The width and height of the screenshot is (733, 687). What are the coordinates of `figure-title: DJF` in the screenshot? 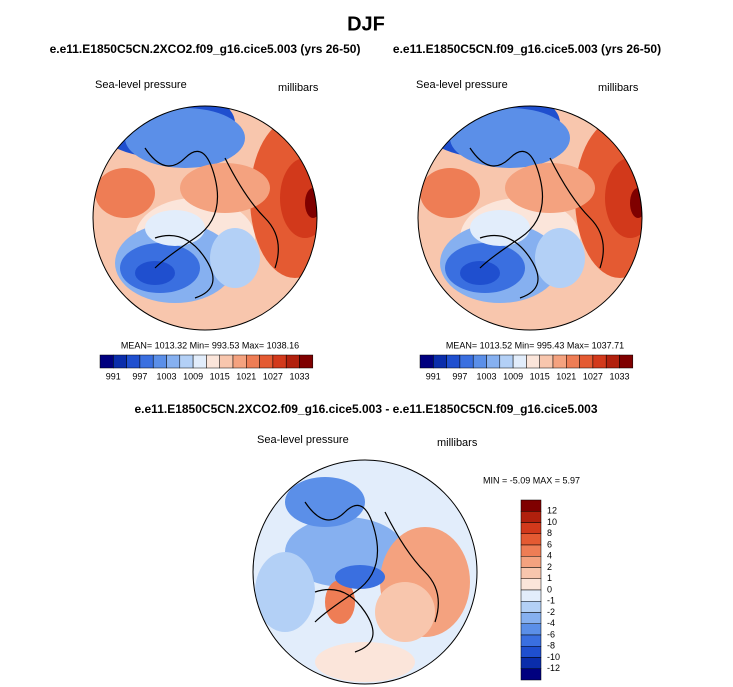 It's located at (366, 24).